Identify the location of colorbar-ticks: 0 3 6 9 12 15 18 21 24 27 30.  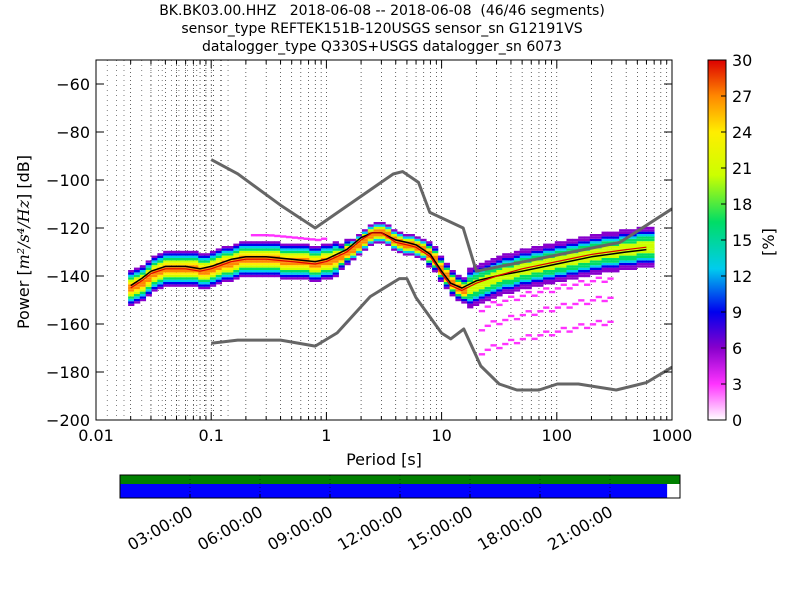
(736, 240).